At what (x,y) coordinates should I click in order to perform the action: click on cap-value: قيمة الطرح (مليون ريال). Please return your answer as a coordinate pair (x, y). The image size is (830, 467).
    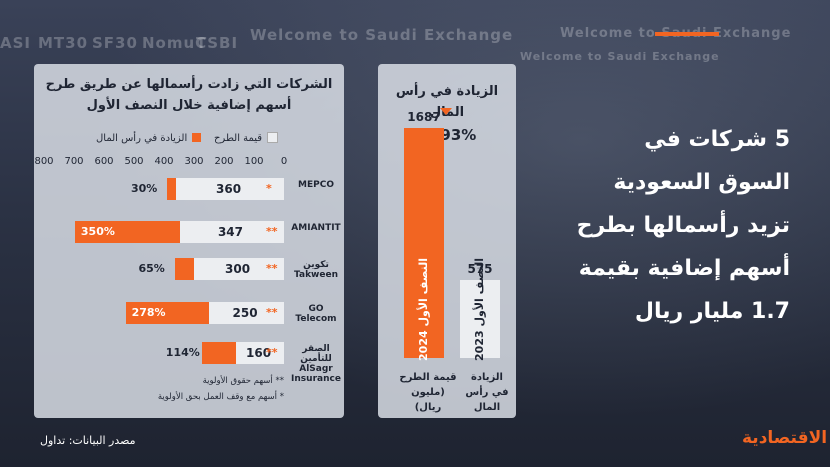
    Looking at the image, I should click on (428, 392).